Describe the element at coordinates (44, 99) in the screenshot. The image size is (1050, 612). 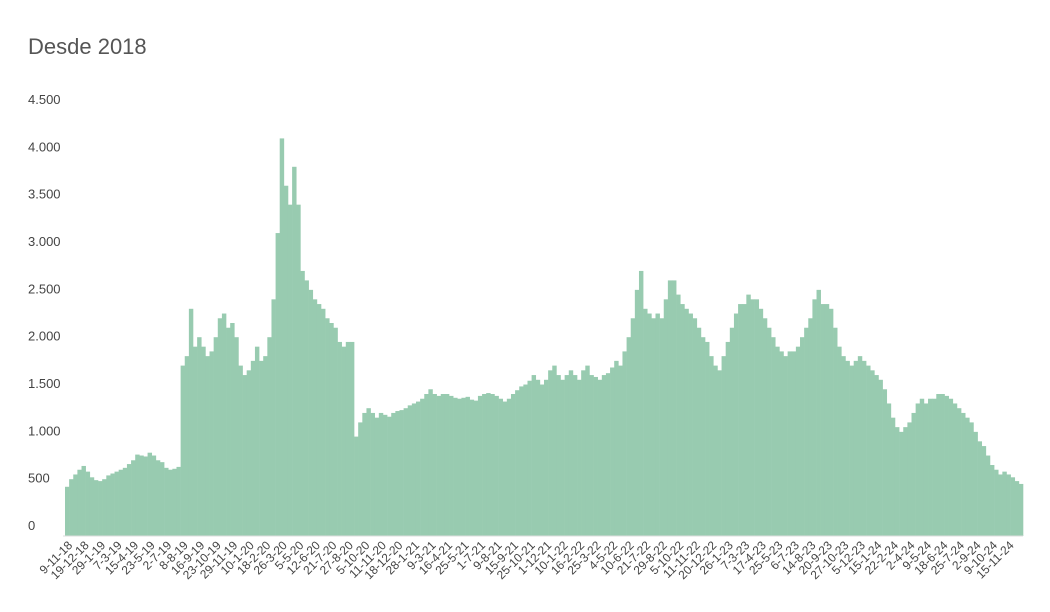
I see `y-tick-label: 4.500` at that location.